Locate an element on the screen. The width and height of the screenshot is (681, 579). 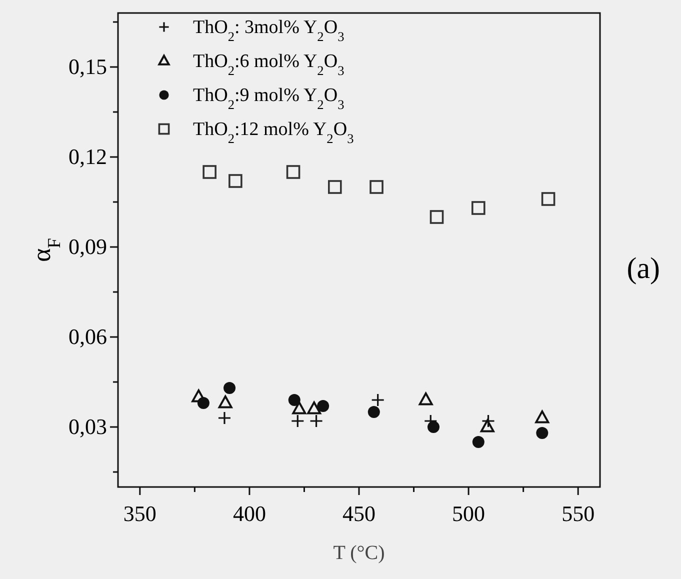
x-tick-label: 400 is located at coordinates (249, 513).